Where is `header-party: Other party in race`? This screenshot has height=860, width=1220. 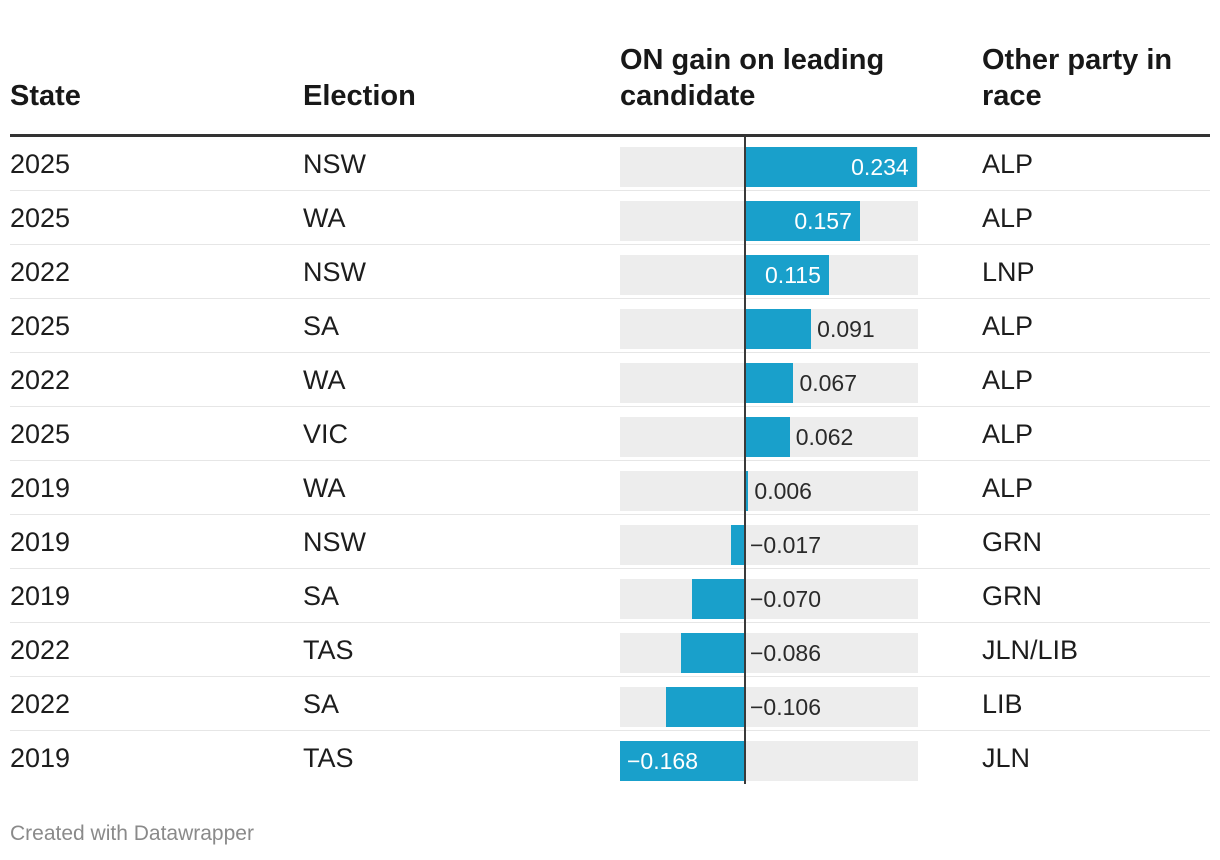 header-party: Other party in race is located at coordinates (1077, 78).